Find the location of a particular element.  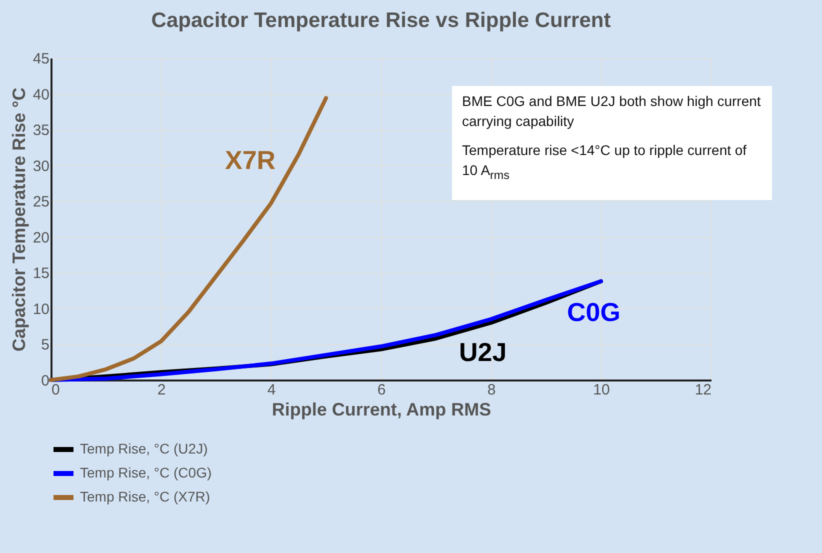

legend-label: Temp Rise, °C (X7R) is located at coordinates (145, 496).